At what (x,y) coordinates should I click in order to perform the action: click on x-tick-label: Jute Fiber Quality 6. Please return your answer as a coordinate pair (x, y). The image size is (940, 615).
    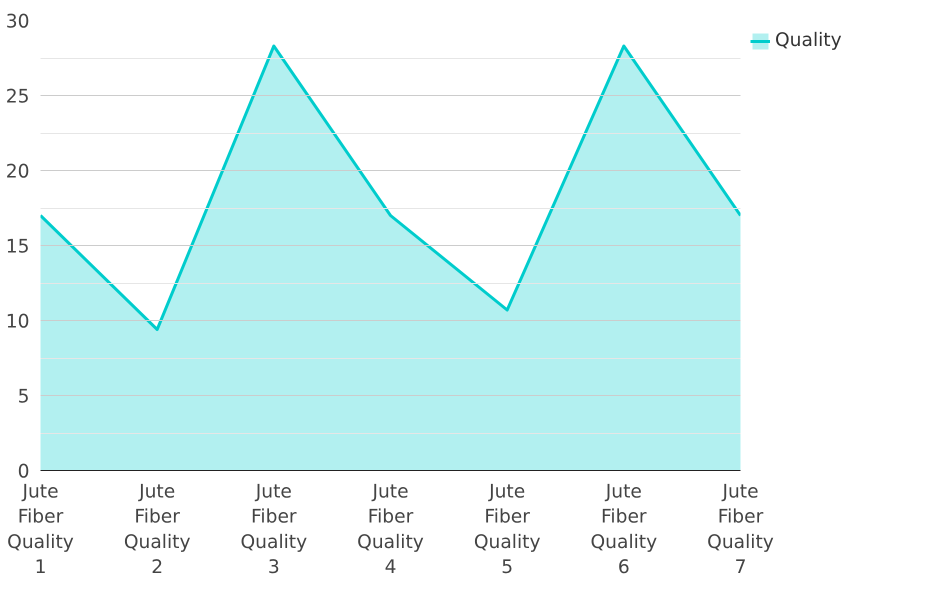
    Looking at the image, I should click on (624, 530).